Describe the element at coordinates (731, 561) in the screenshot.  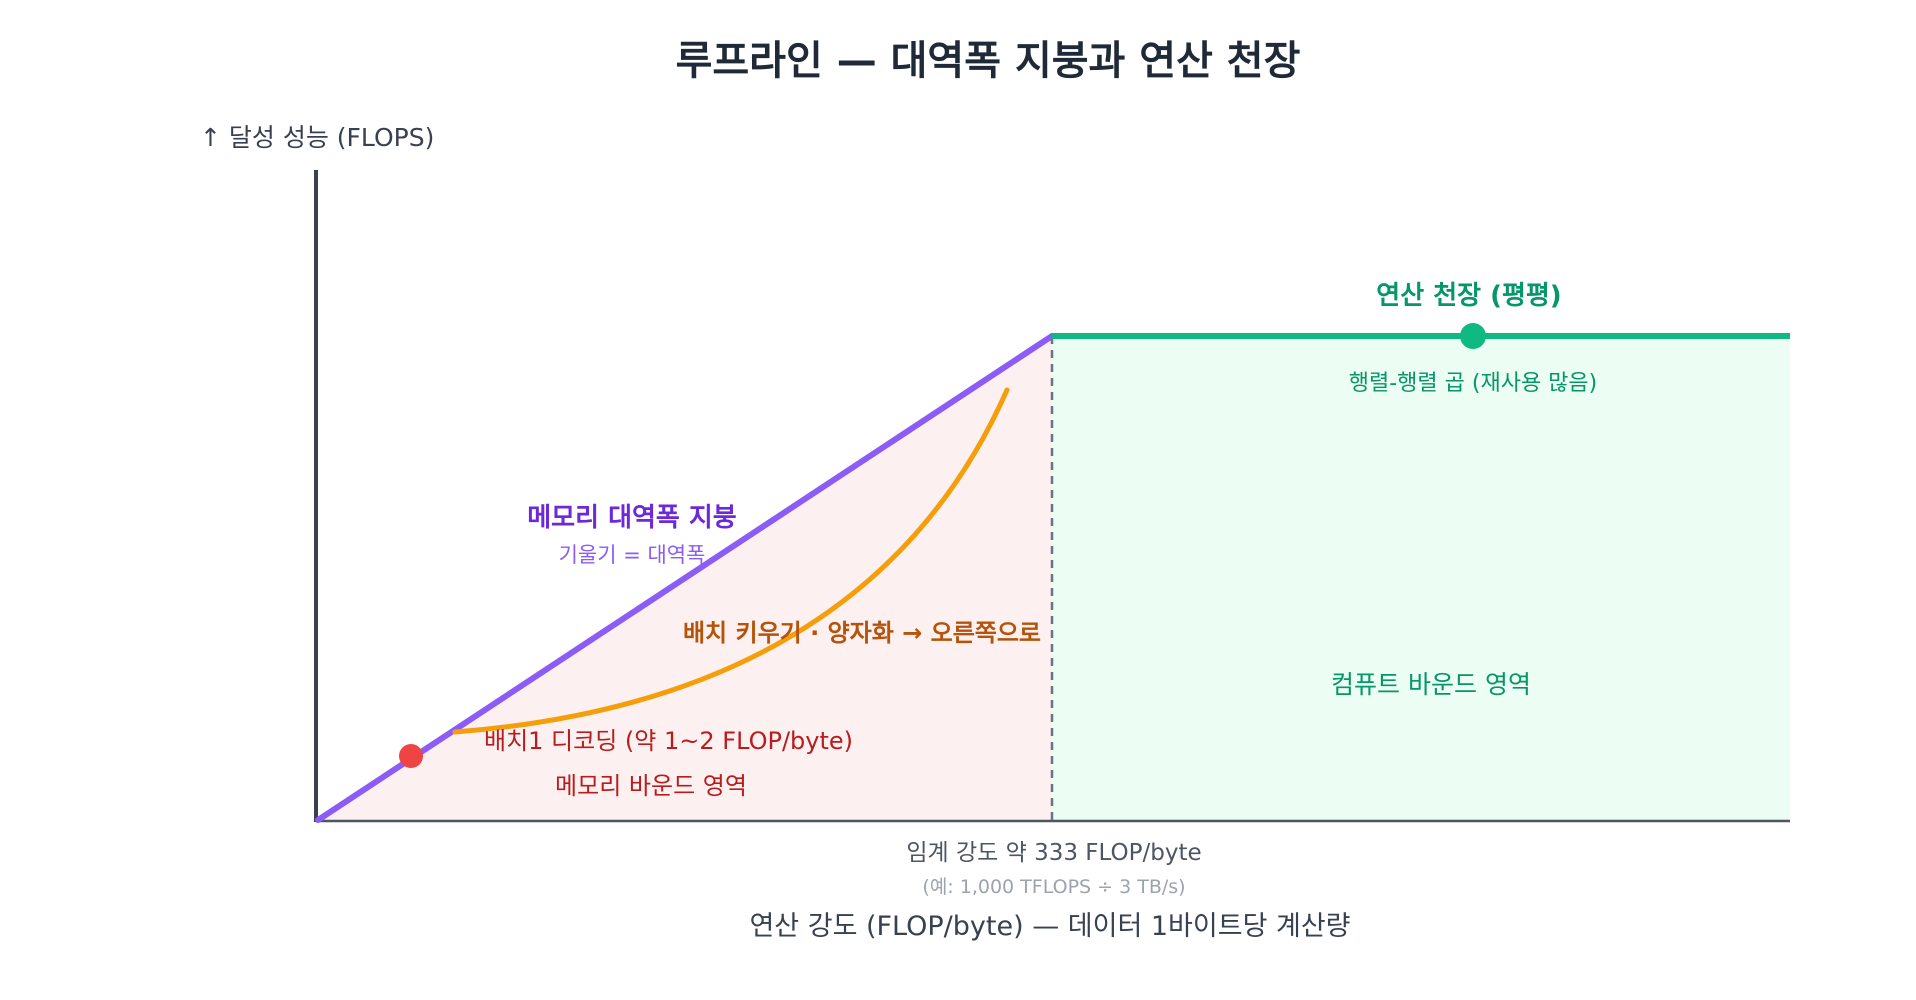
I see `optimization-curve` at that location.